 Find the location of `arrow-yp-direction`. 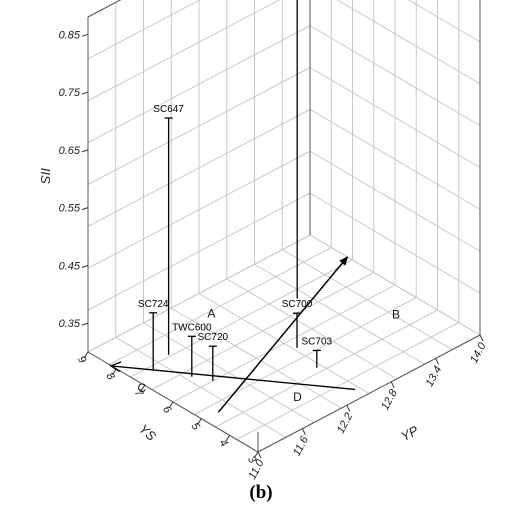

arrow-yp-direction is located at coordinates (283, 334).